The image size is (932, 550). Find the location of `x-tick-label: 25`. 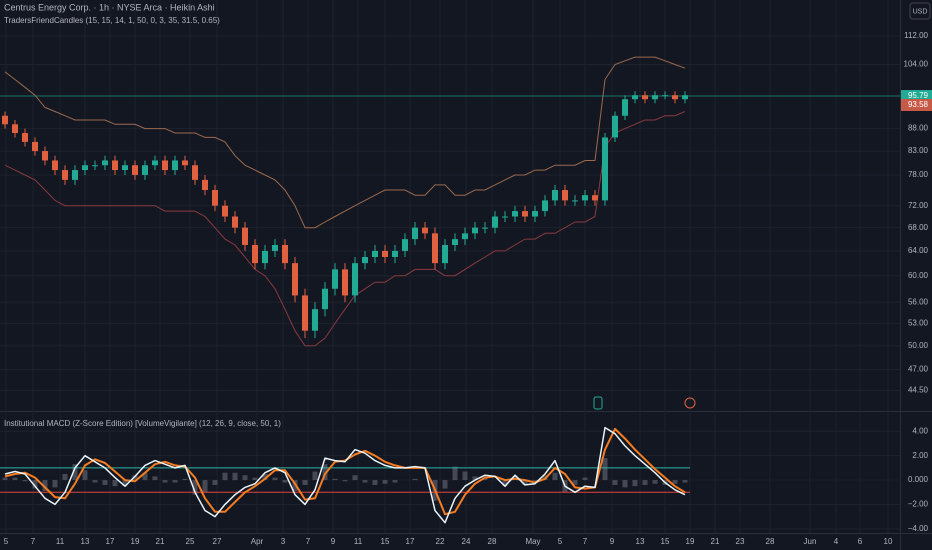

x-tick-label: 25 is located at coordinates (190, 541).